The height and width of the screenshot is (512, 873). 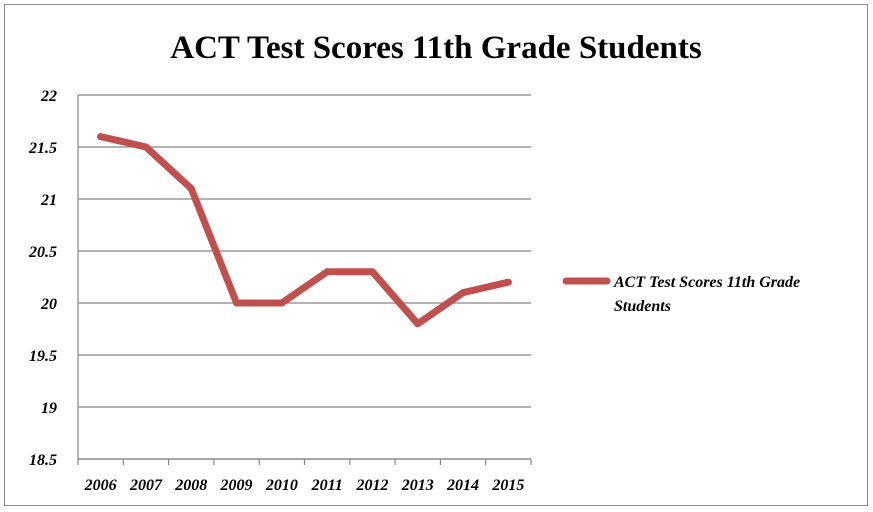 What do you see at coordinates (42, 278) in the screenshot?
I see `y-axis-ticks: 18.5 19 19.5 20 20.5 21 21.5 22` at bounding box center [42, 278].